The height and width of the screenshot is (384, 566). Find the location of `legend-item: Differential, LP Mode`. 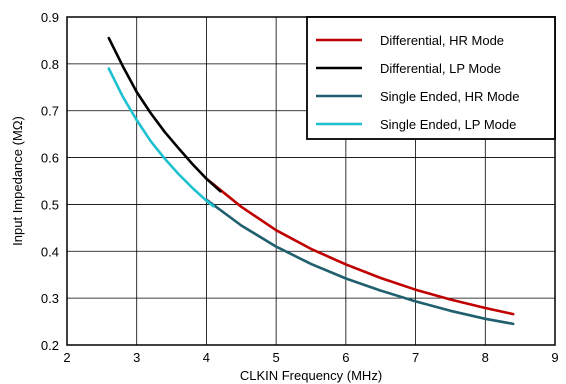

legend-item: Differential, LP Mode is located at coordinates (408, 68).